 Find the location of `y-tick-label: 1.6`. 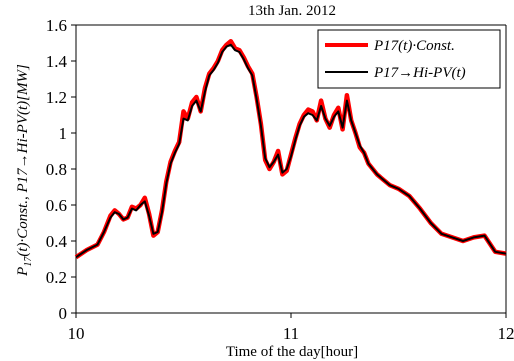

y-tick-label: 1.6 is located at coordinates (56, 25).